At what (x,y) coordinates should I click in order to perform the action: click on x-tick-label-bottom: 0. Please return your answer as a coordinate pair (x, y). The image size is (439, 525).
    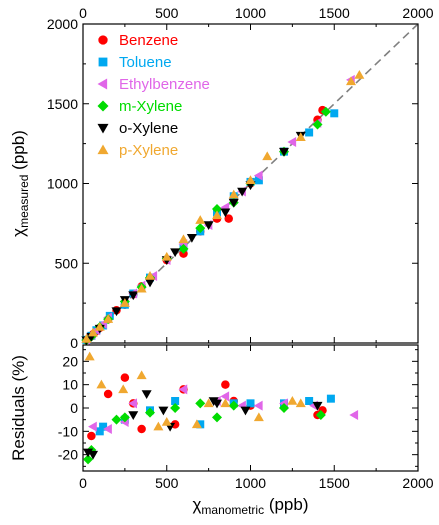
    Looking at the image, I should click on (83, 483).